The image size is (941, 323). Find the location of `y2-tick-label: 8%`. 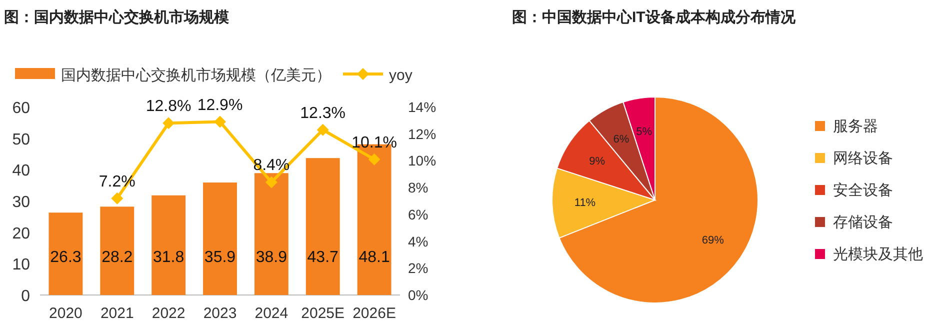

y2-tick-label: 8% is located at coordinates (418, 188).